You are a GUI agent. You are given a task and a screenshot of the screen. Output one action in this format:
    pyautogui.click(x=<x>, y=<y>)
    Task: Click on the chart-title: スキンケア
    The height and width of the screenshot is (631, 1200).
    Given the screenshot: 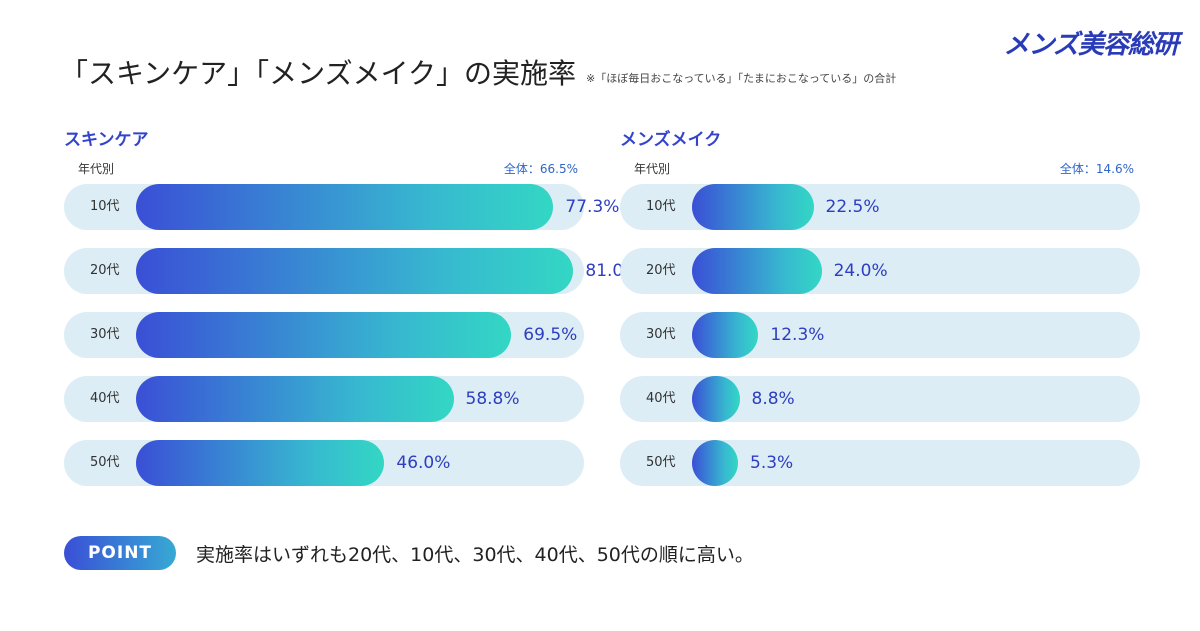 What is the action you would take?
    pyautogui.click(x=106, y=140)
    